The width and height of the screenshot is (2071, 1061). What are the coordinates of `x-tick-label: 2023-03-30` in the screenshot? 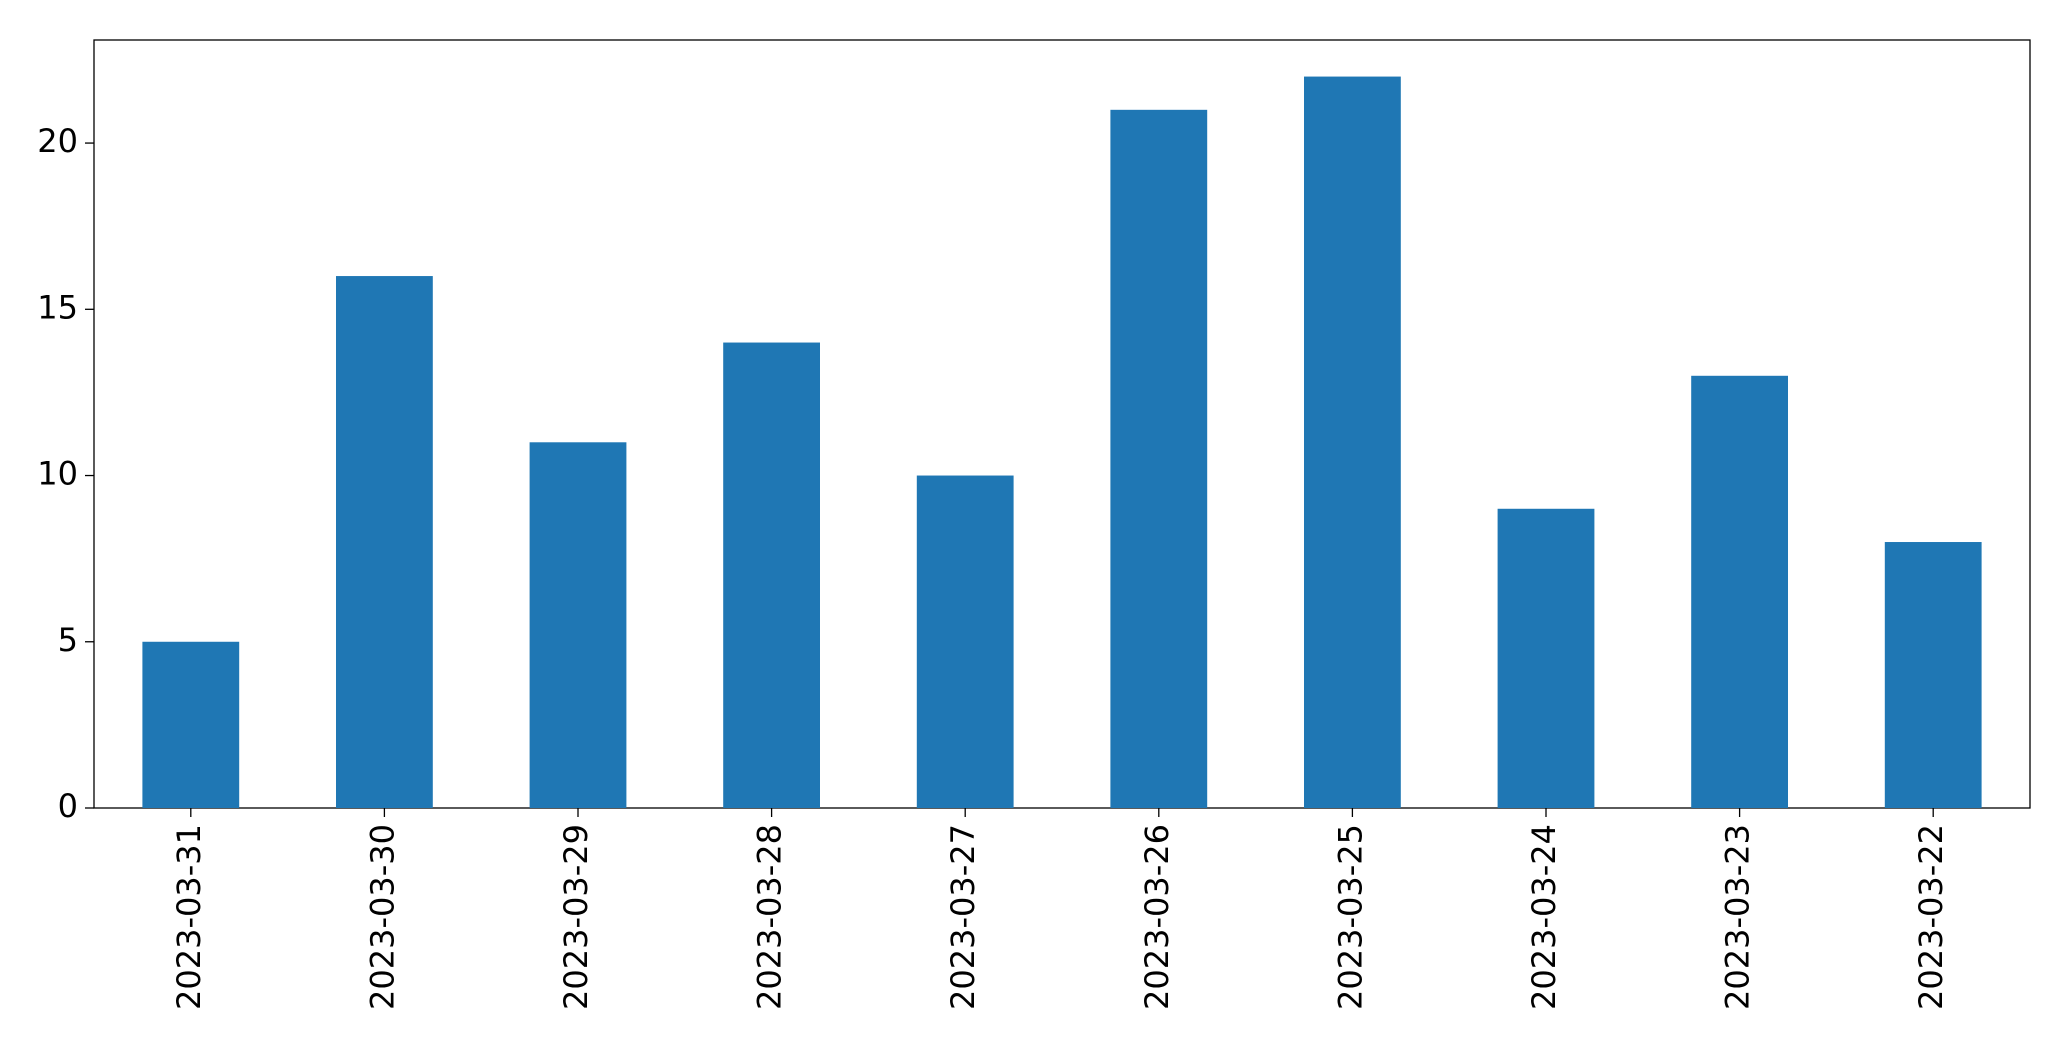 It's located at (382, 917).